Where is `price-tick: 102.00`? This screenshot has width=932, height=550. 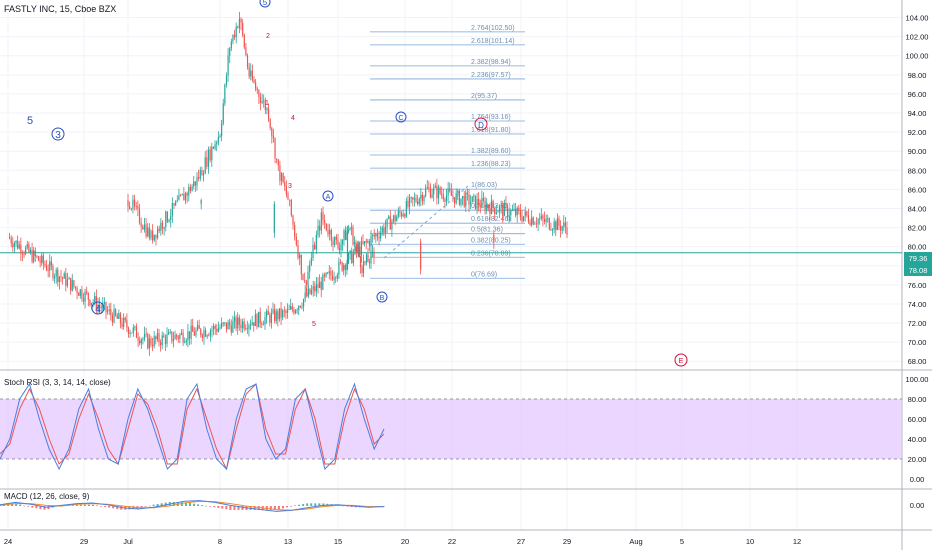
price-tick: 102.00 is located at coordinates (917, 37).